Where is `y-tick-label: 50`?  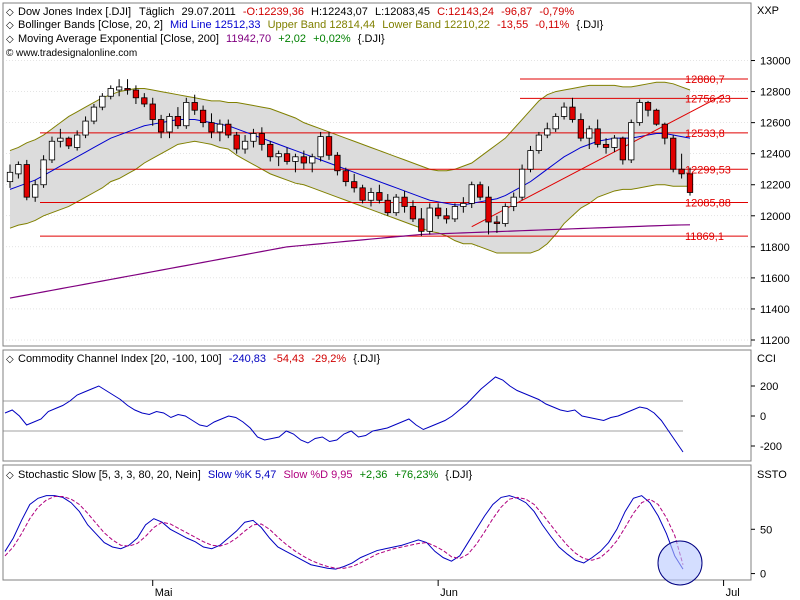
y-tick-label: 50 is located at coordinates (766, 530).